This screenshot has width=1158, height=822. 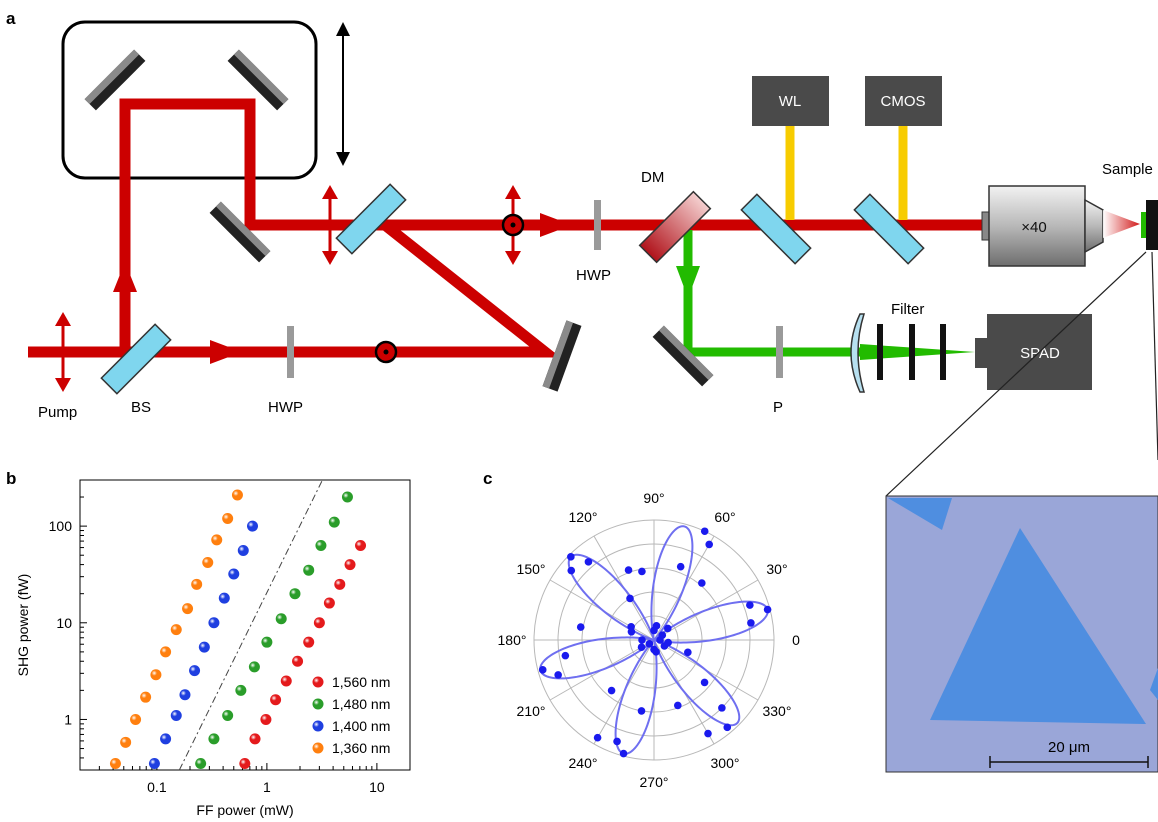 I want to click on flake-corner, so click(x=920, y=514).